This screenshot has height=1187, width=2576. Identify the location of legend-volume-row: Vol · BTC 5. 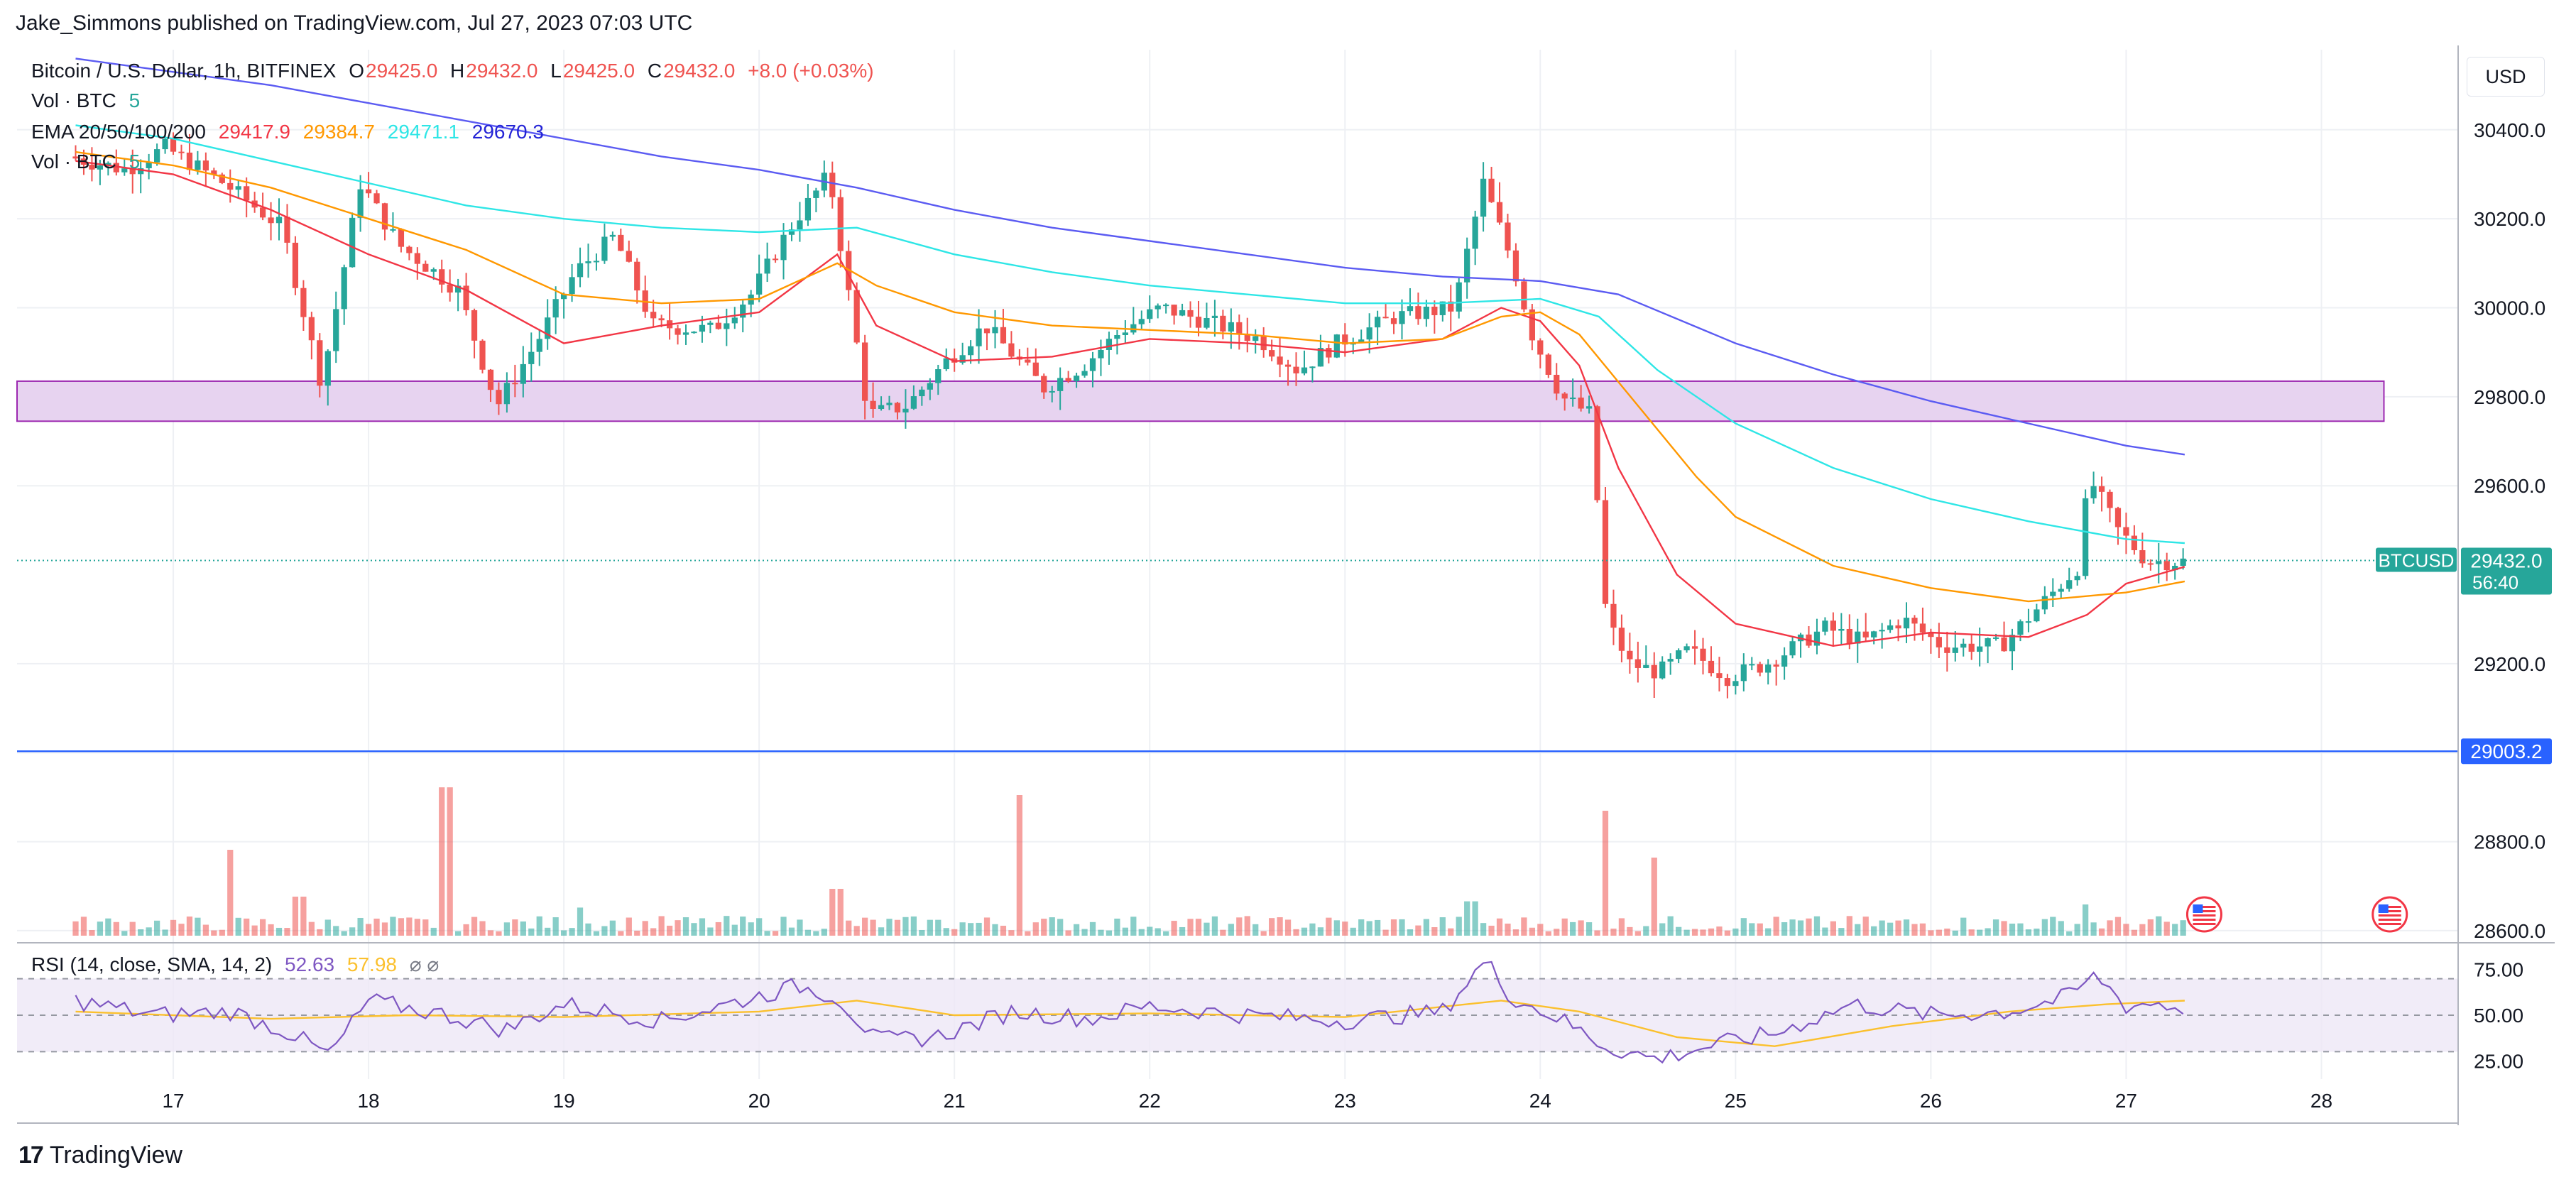
(89, 100).